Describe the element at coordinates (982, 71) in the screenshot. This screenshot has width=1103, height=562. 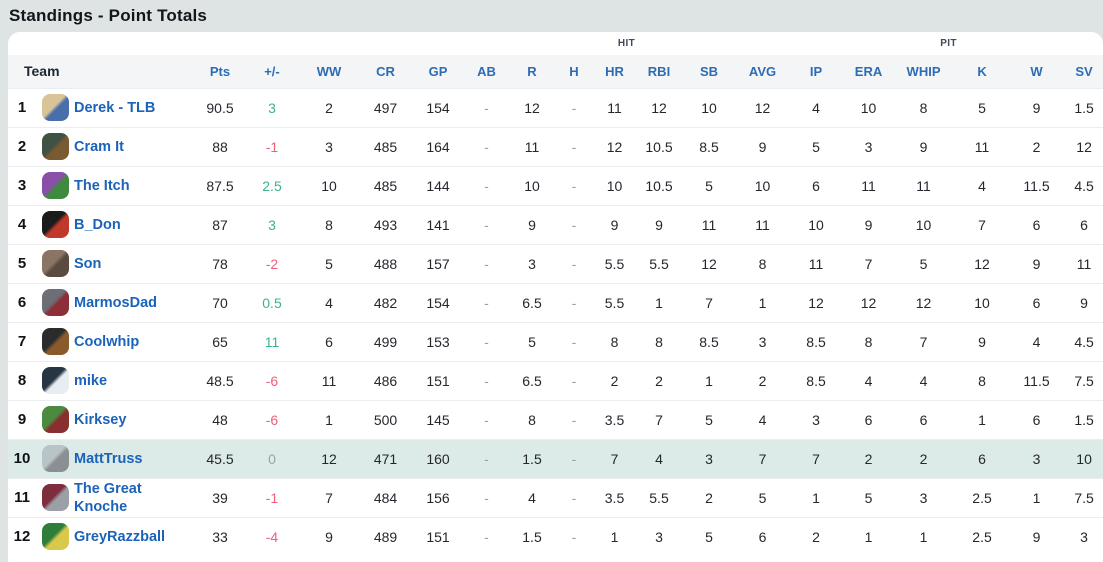
I see `column-header-k: K` at that location.